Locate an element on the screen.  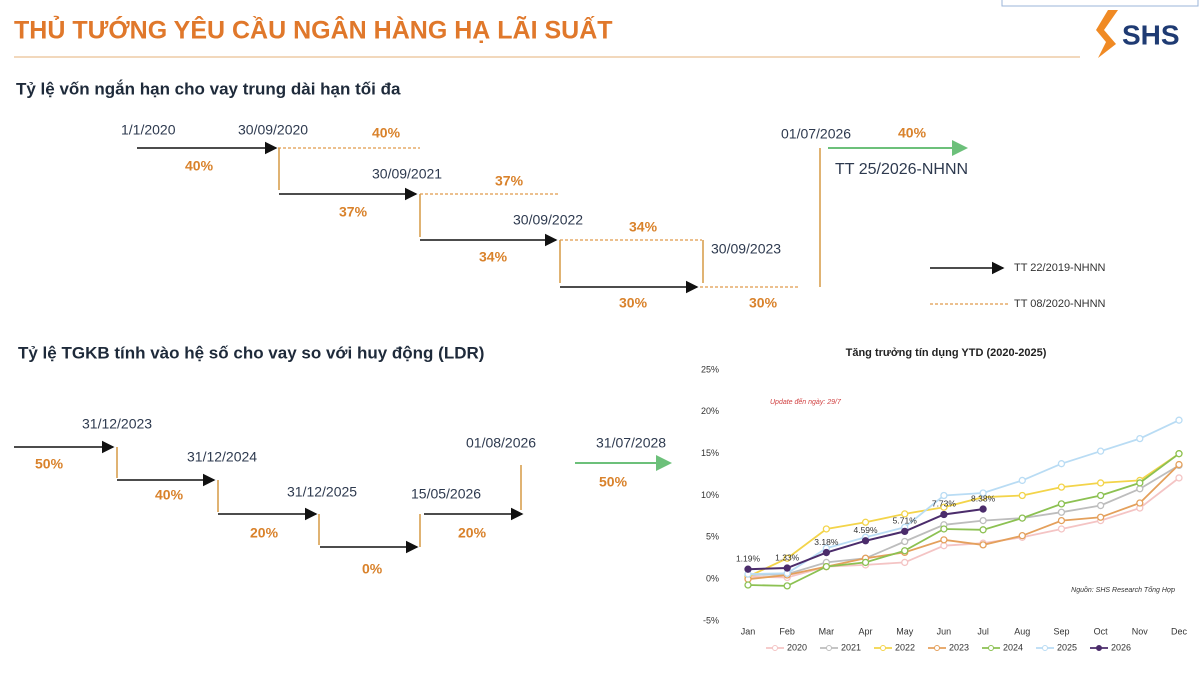
legend-label: 2020 is located at coordinates (797, 647).